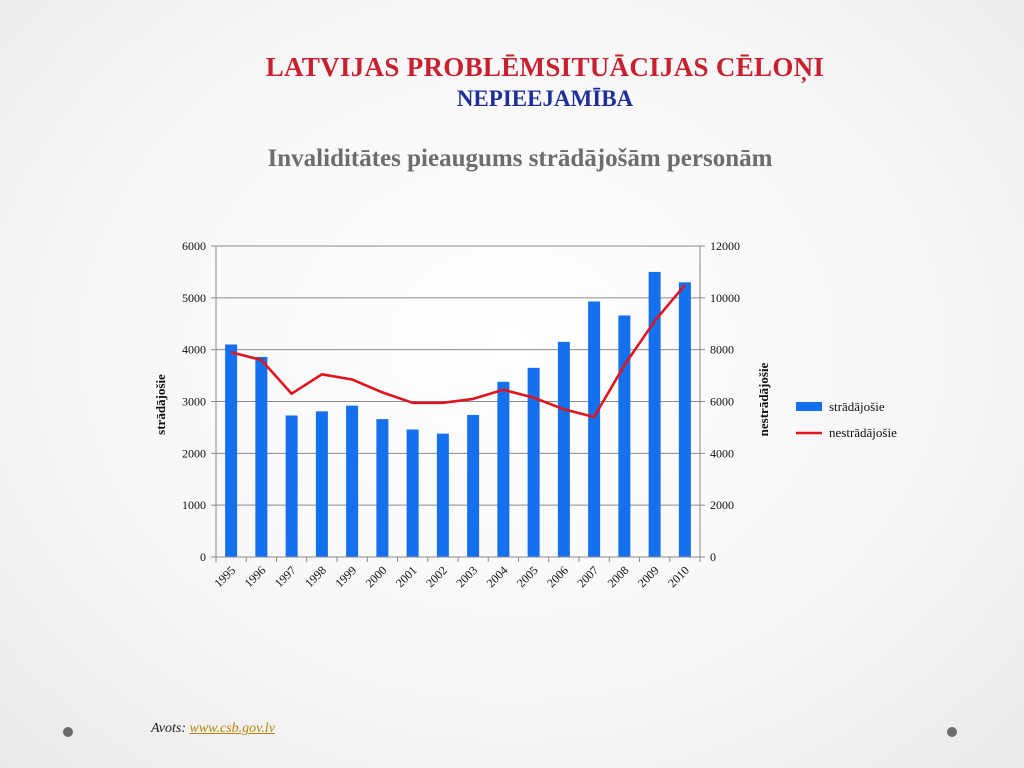  Describe the element at coordinates (255, 576) in the screenshot. I see `x-tick-label: 1996` at that location.